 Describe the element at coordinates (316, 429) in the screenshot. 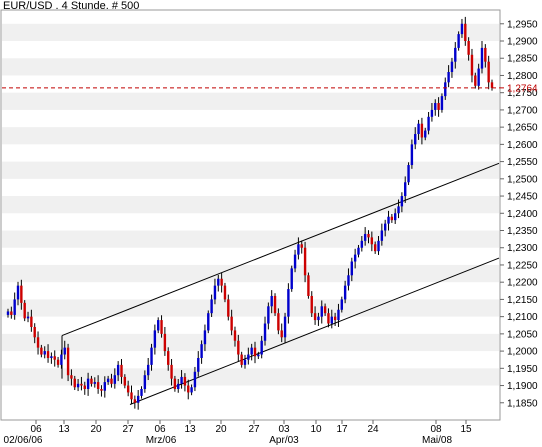

I see `time-tick-label: 10` at that location.